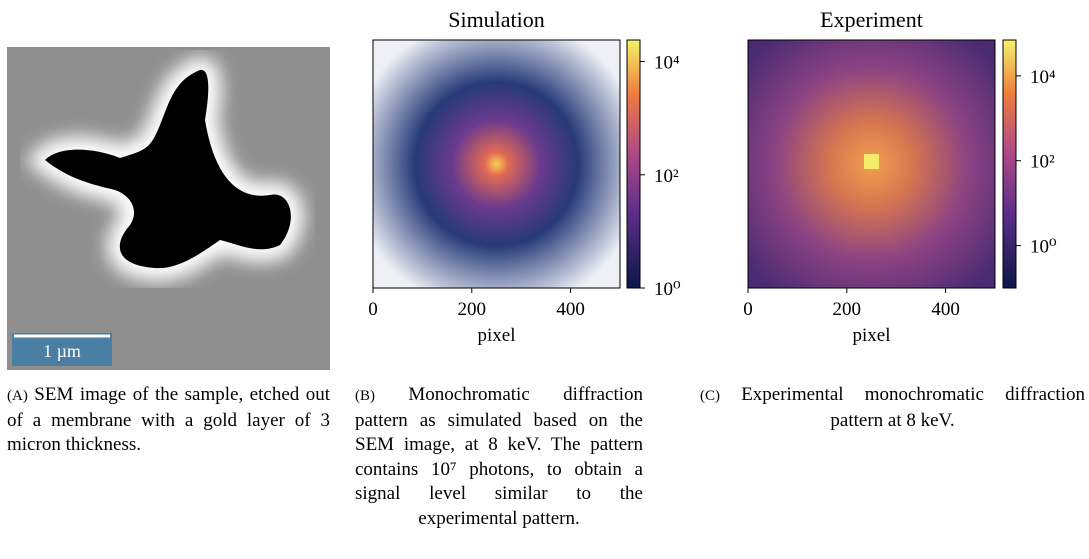  Describe the element at coordinates (365, 396) in the screenshot. I see `caption-label: (B)` at that location.